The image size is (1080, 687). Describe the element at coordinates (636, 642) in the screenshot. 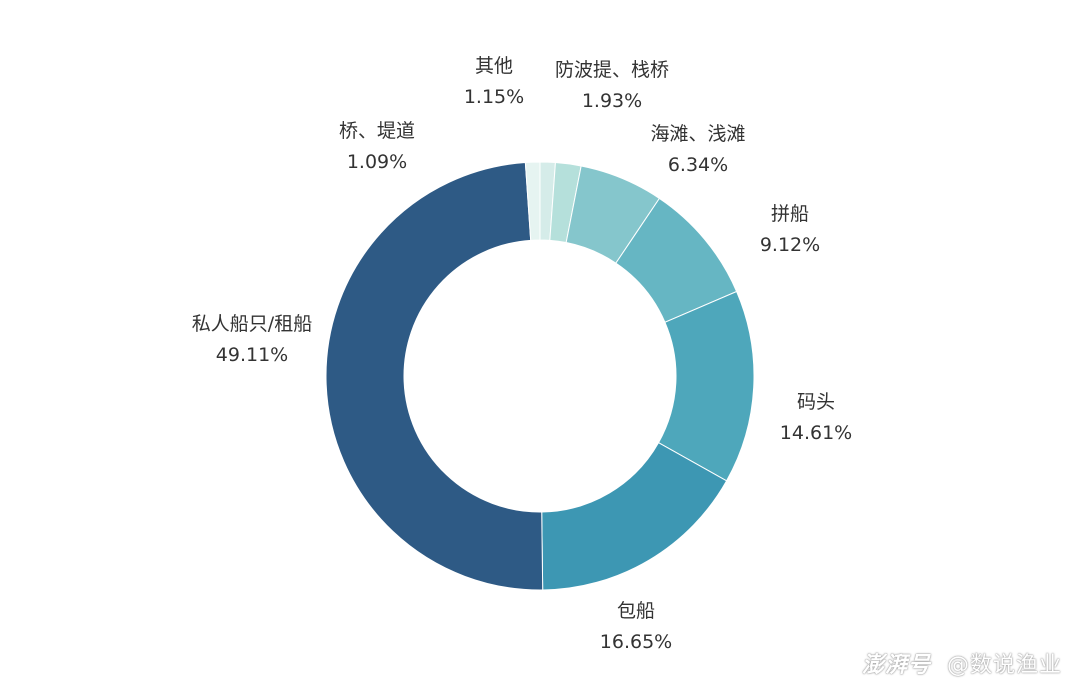

I see `slice-value-5: 16.65%` at that location.